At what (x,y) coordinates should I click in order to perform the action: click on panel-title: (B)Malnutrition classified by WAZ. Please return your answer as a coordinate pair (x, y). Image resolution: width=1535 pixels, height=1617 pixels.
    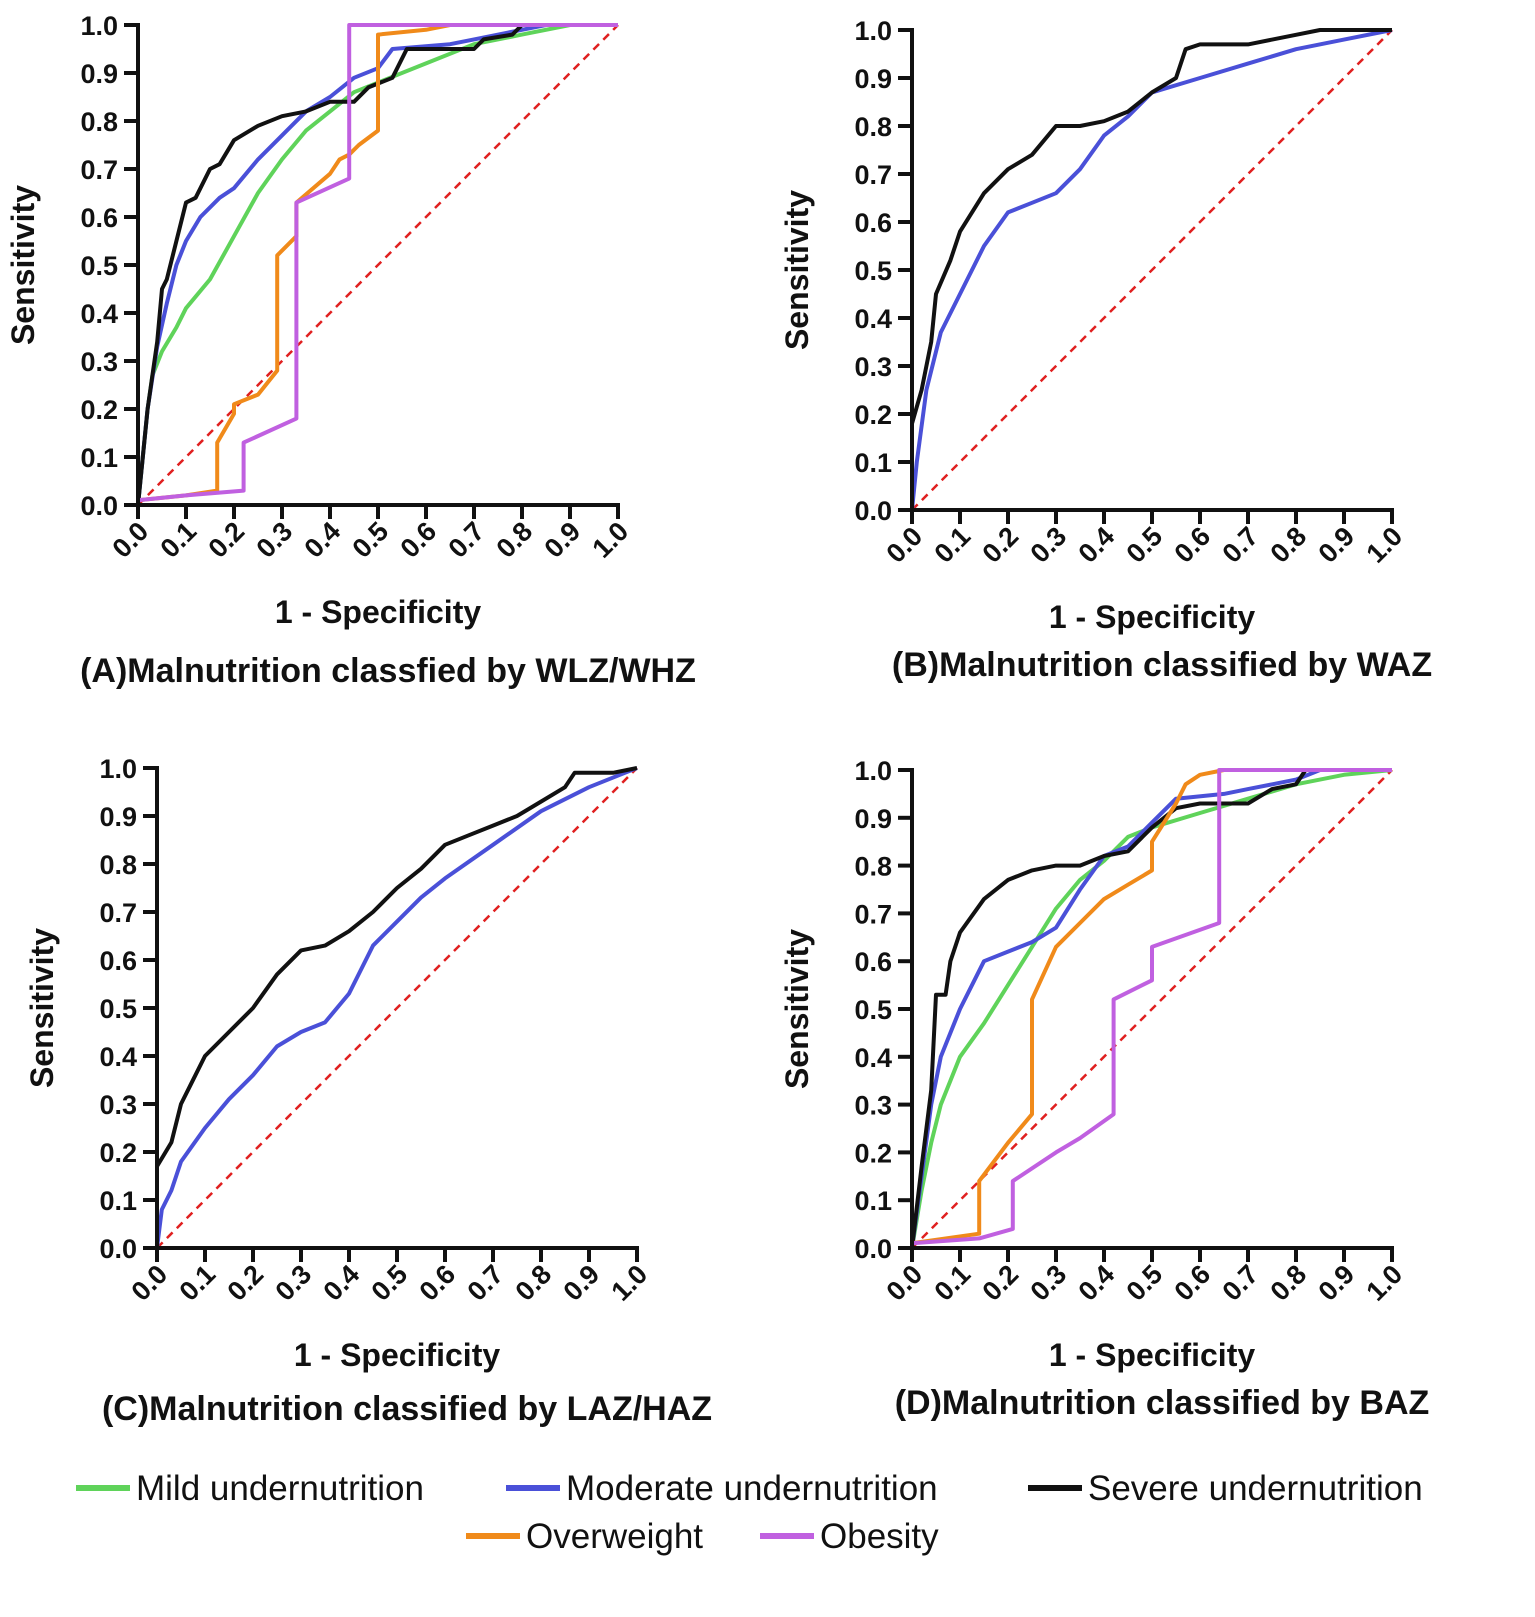
    Looking at the image, I should click on (1162, 665).